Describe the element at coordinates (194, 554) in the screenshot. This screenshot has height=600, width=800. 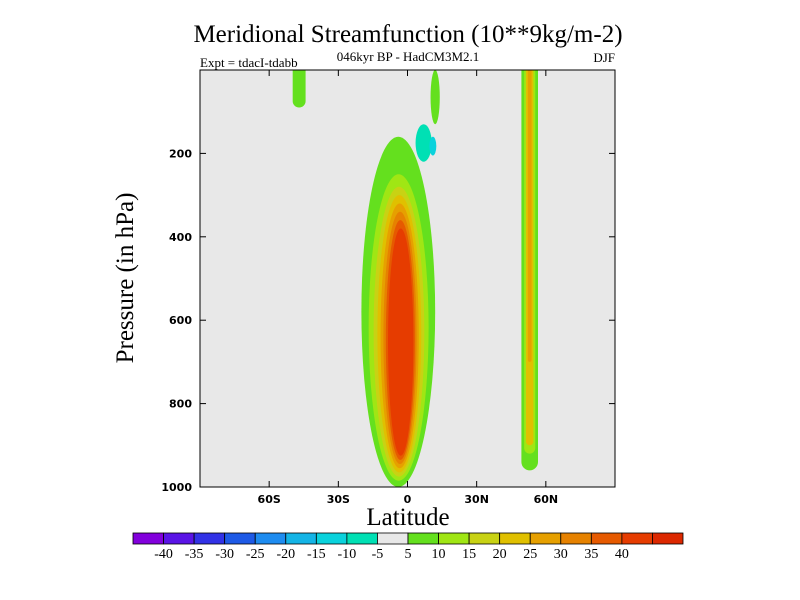
I see `colorbar-label: -35` at that location.